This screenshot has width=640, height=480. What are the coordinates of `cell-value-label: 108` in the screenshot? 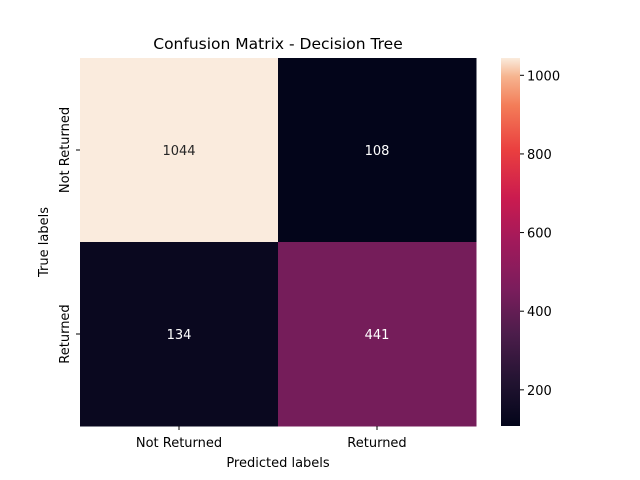 It's located at (377, 151).